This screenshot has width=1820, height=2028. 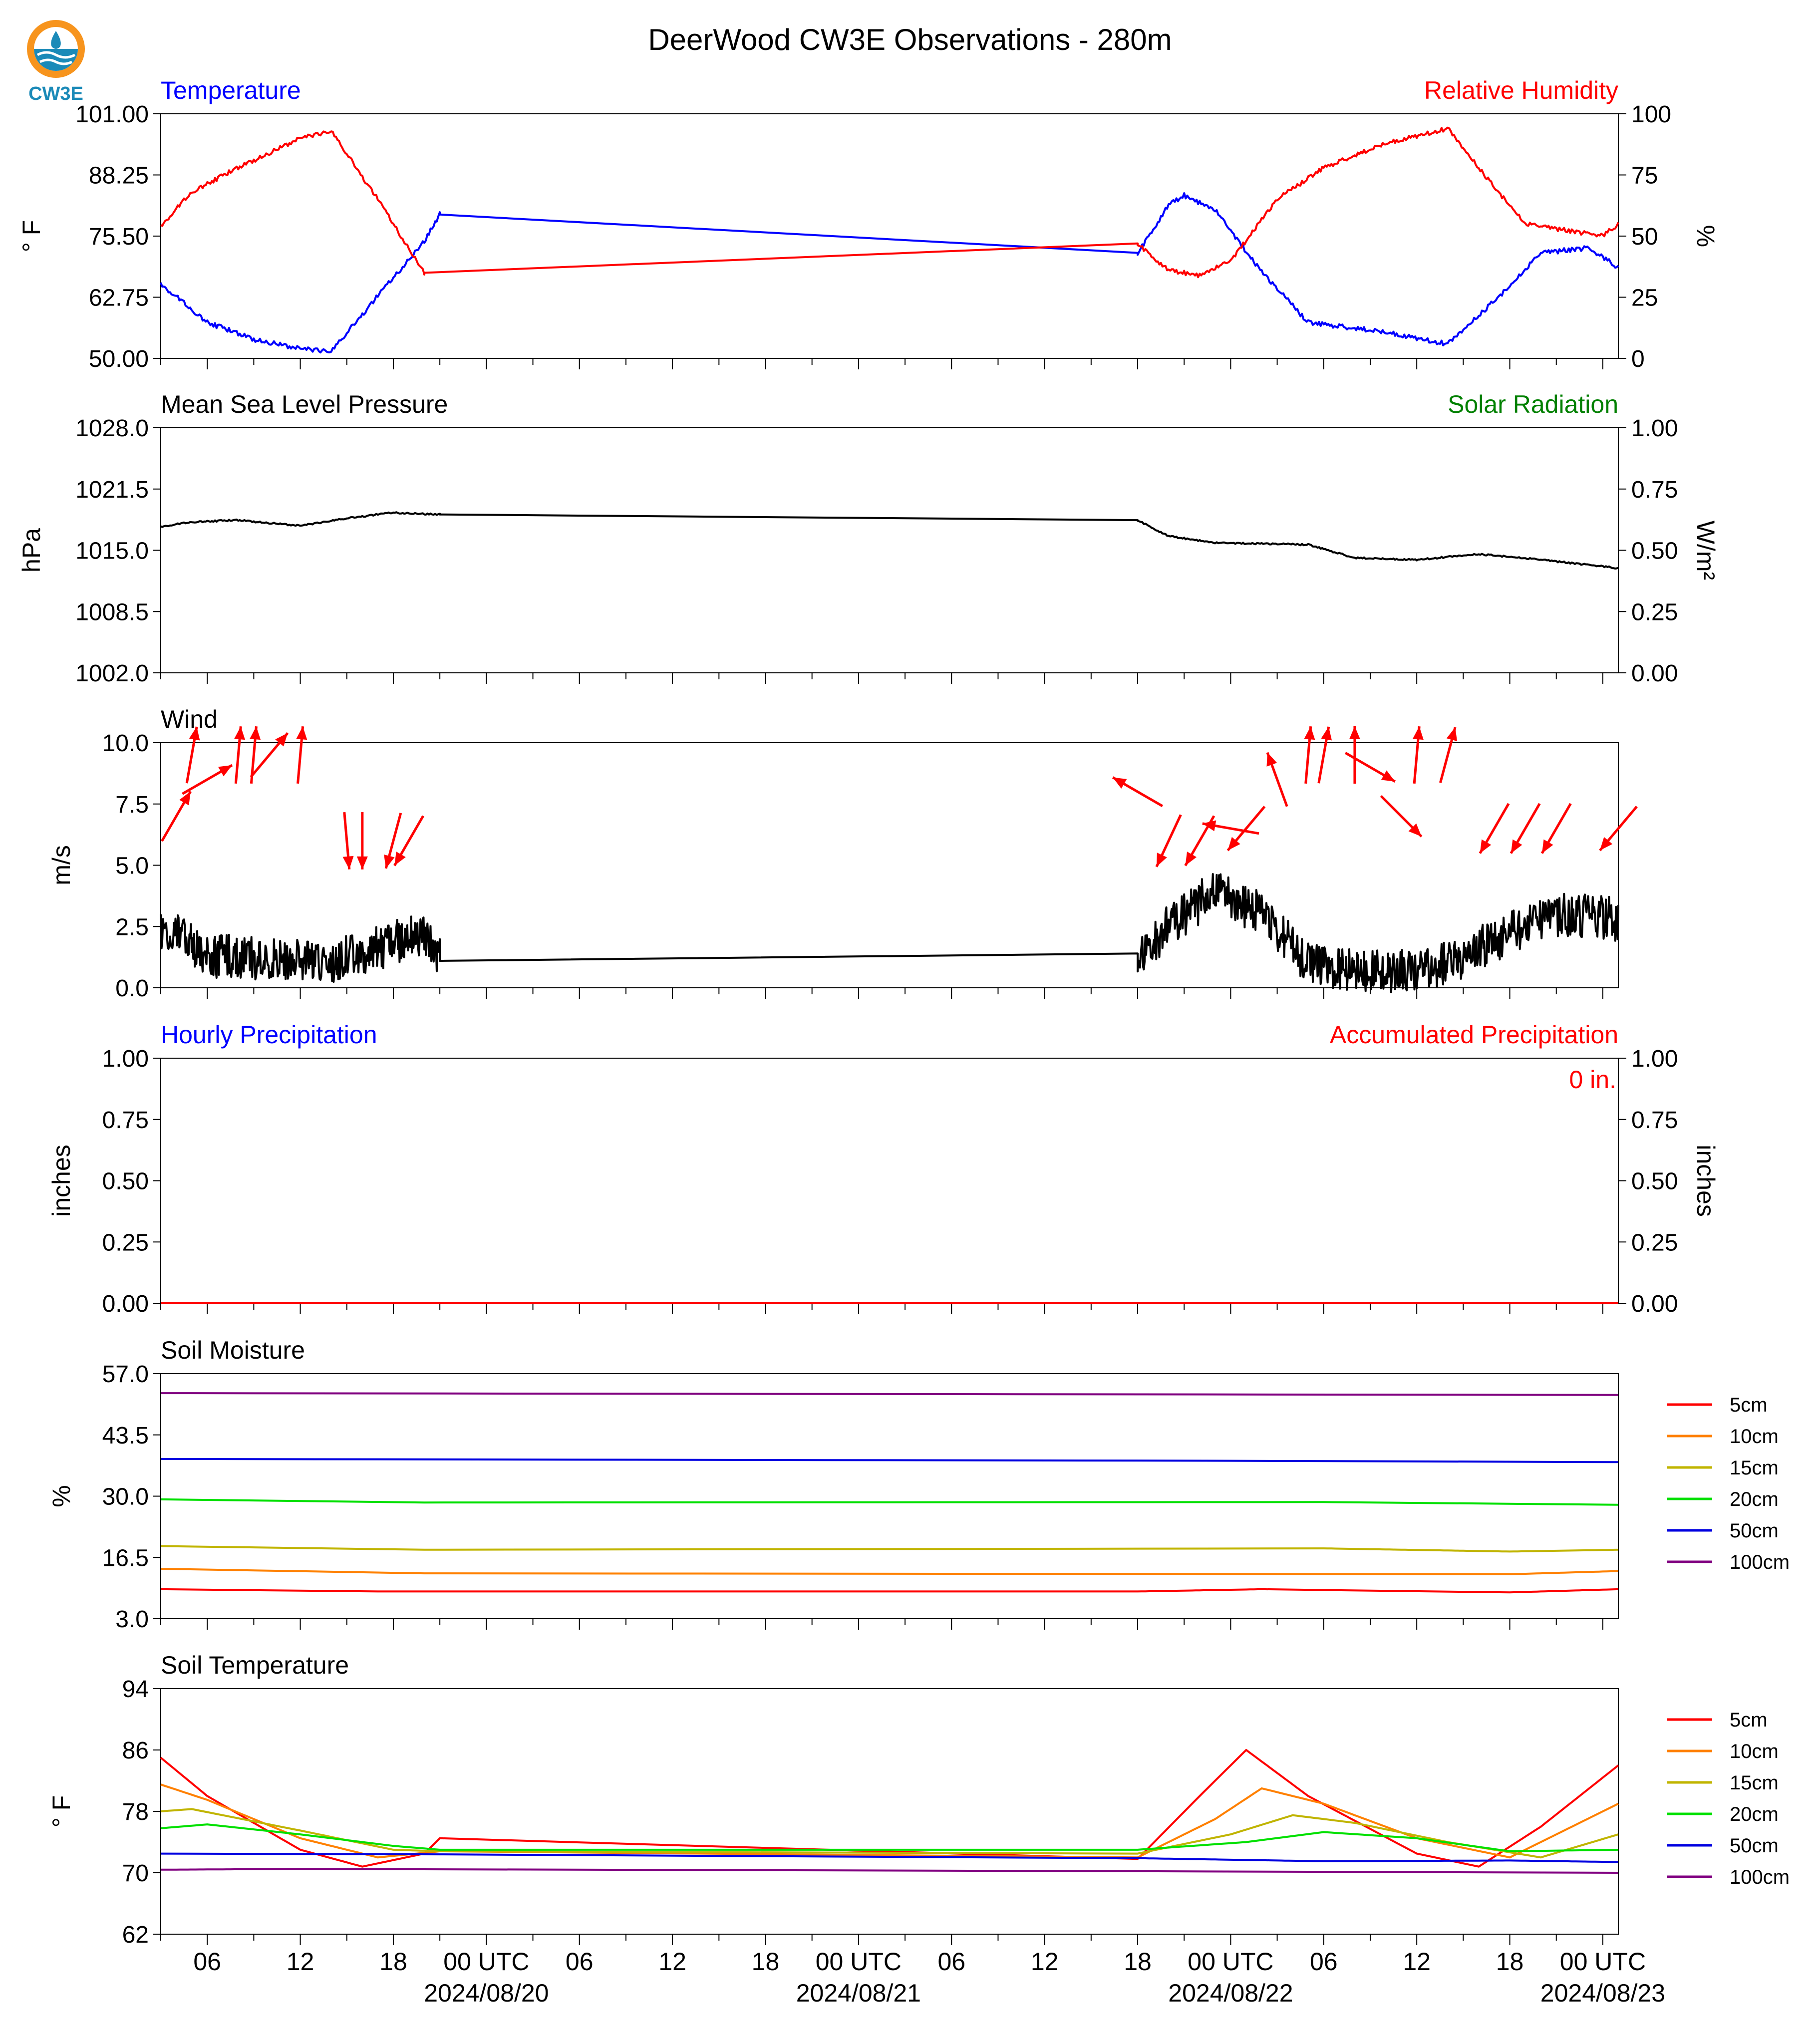 What do you see at coordinates (132, 1619) in the screenshot?
I see `y-tick-label: 3.0` at bounding box center [132, 1619].